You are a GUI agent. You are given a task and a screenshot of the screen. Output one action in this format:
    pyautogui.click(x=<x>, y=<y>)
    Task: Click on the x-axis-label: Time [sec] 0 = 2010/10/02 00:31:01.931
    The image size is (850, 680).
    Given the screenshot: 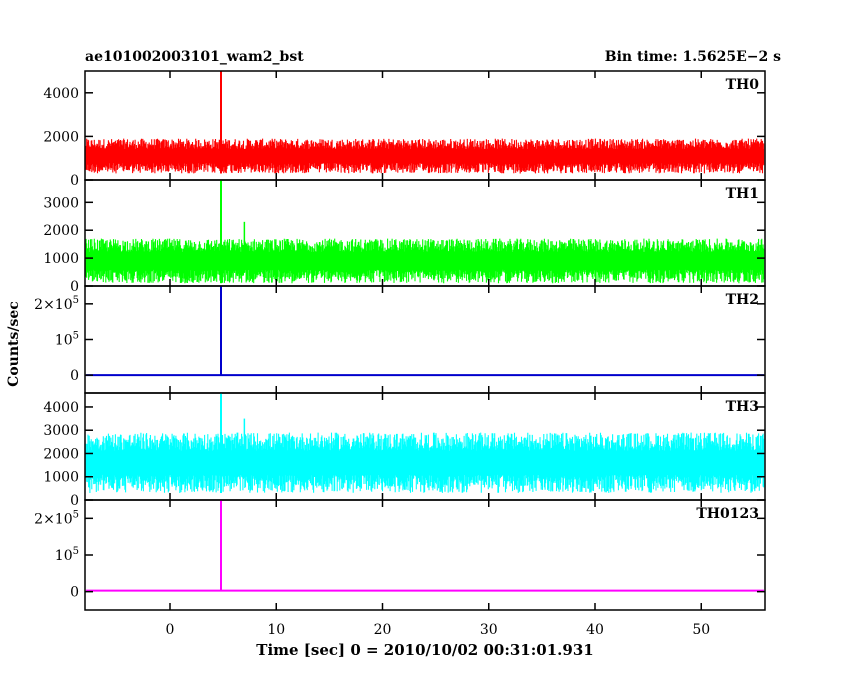 What is the action you would take?
    pyautogui.click(x=424, y=650)
    